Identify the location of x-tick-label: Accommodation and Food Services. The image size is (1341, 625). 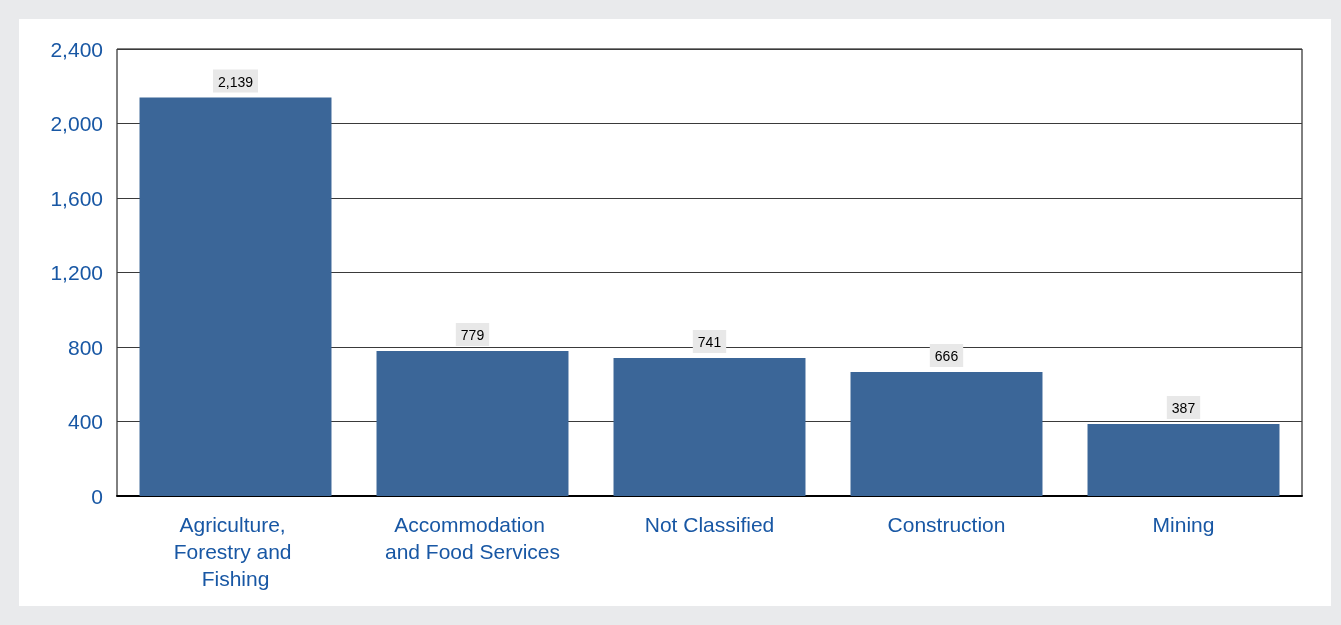
(472, 538).